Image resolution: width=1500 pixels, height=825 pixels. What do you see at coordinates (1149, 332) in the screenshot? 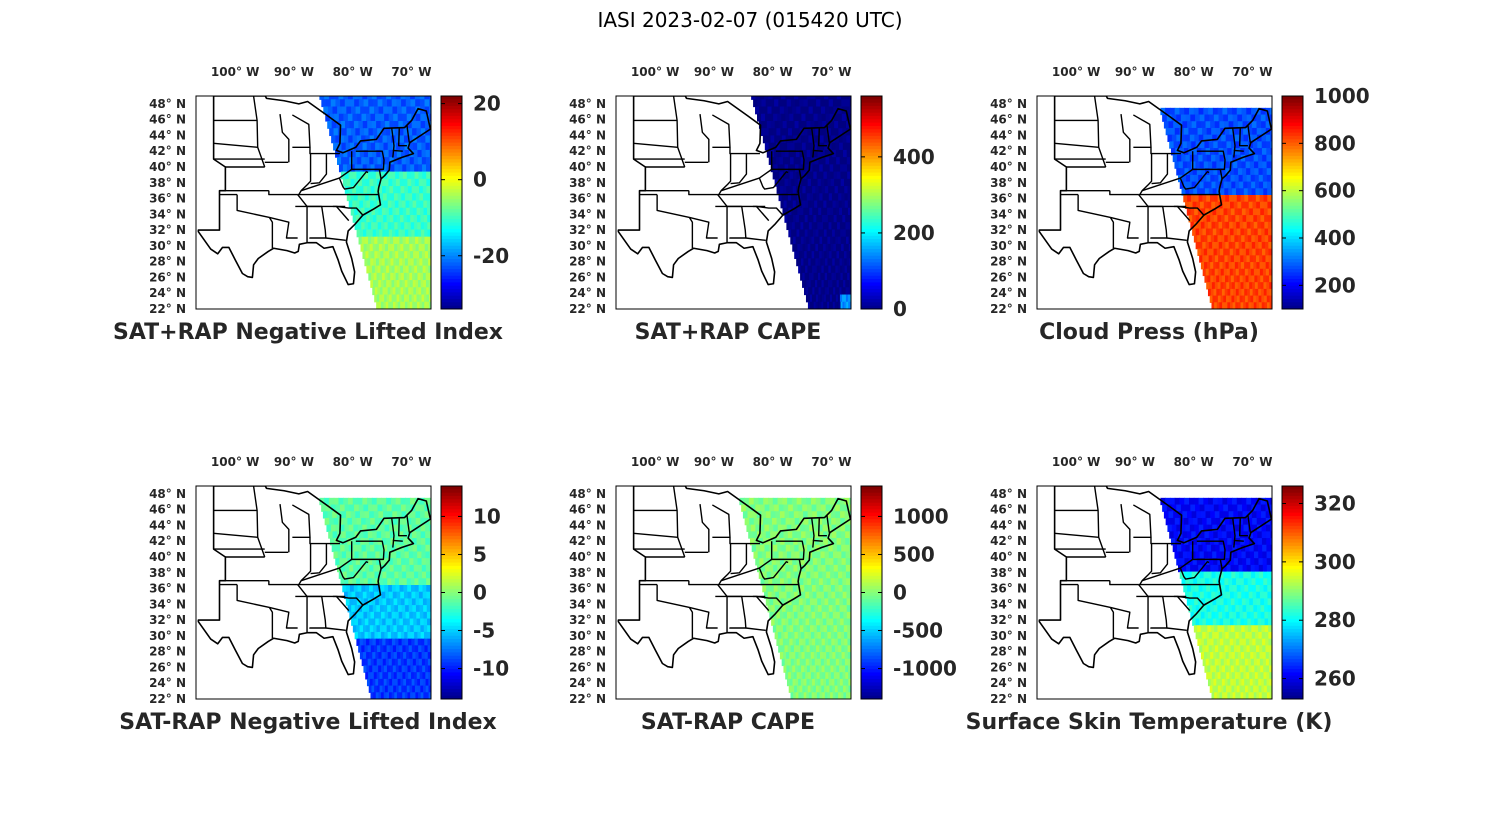
I see `panel-title: Cloud Press (hPa)` at bounding box center [1149, 332].